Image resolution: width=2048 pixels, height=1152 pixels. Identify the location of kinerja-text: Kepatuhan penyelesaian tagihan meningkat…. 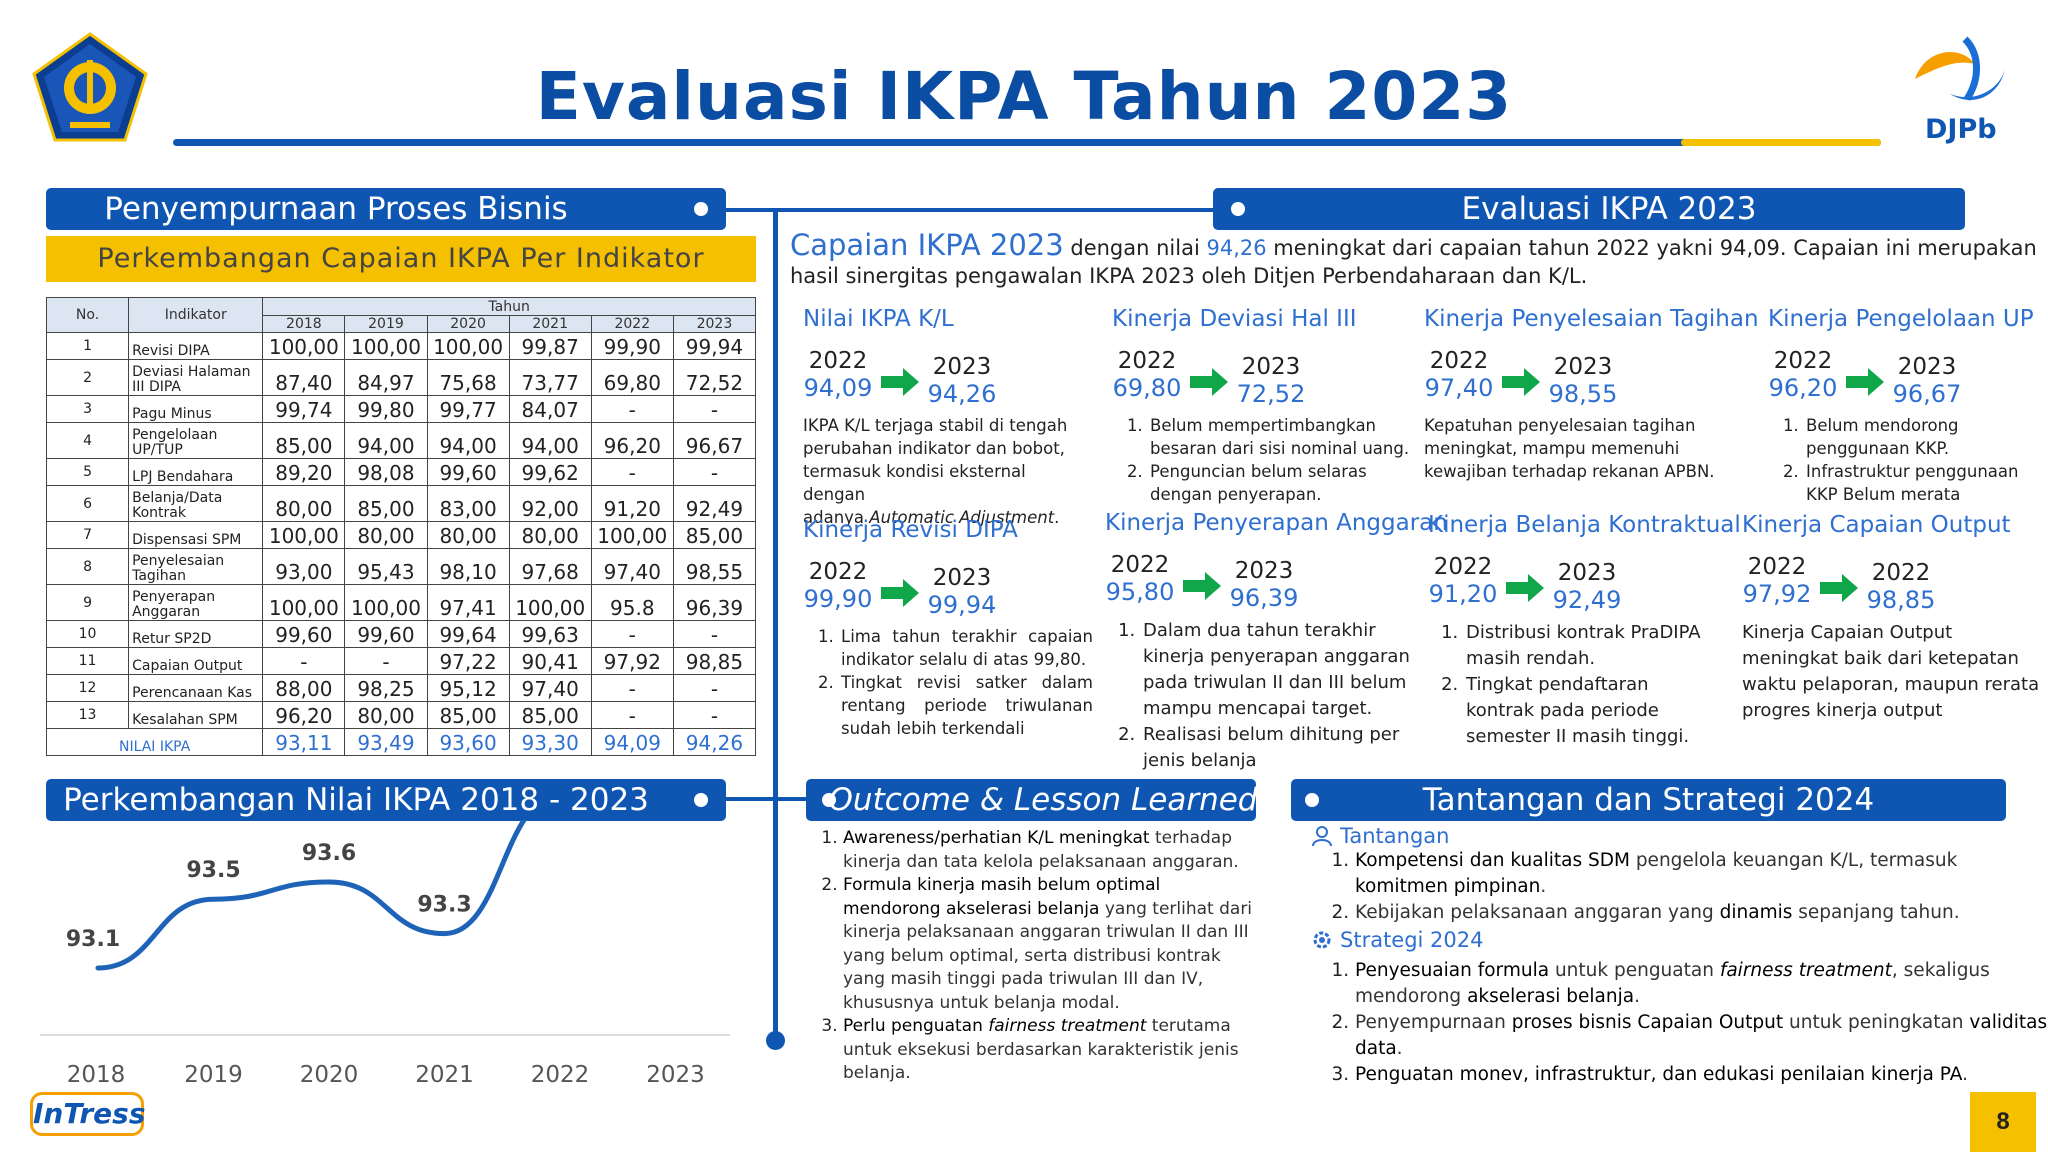
(1569, 448).